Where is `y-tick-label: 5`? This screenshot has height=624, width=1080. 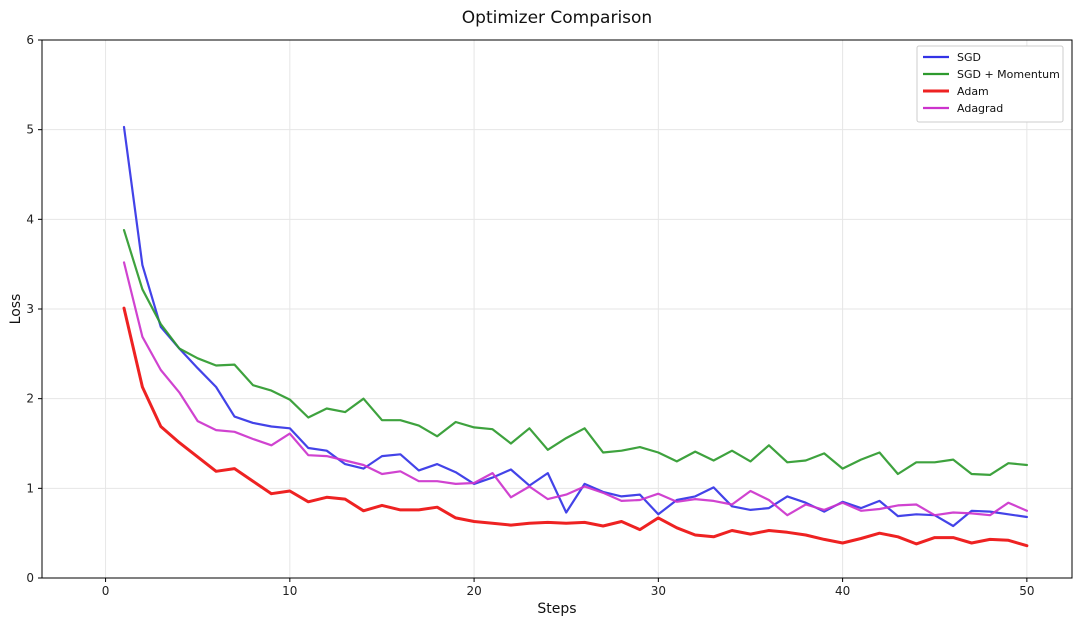
y-tick-label: 5 is located at coordinates (30, 130).